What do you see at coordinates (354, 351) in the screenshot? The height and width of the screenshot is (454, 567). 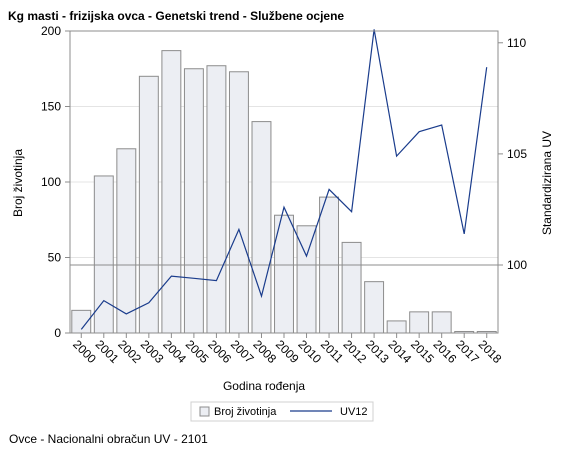 I see `x-tick-label: 2012` at bounding box center [354, 351].